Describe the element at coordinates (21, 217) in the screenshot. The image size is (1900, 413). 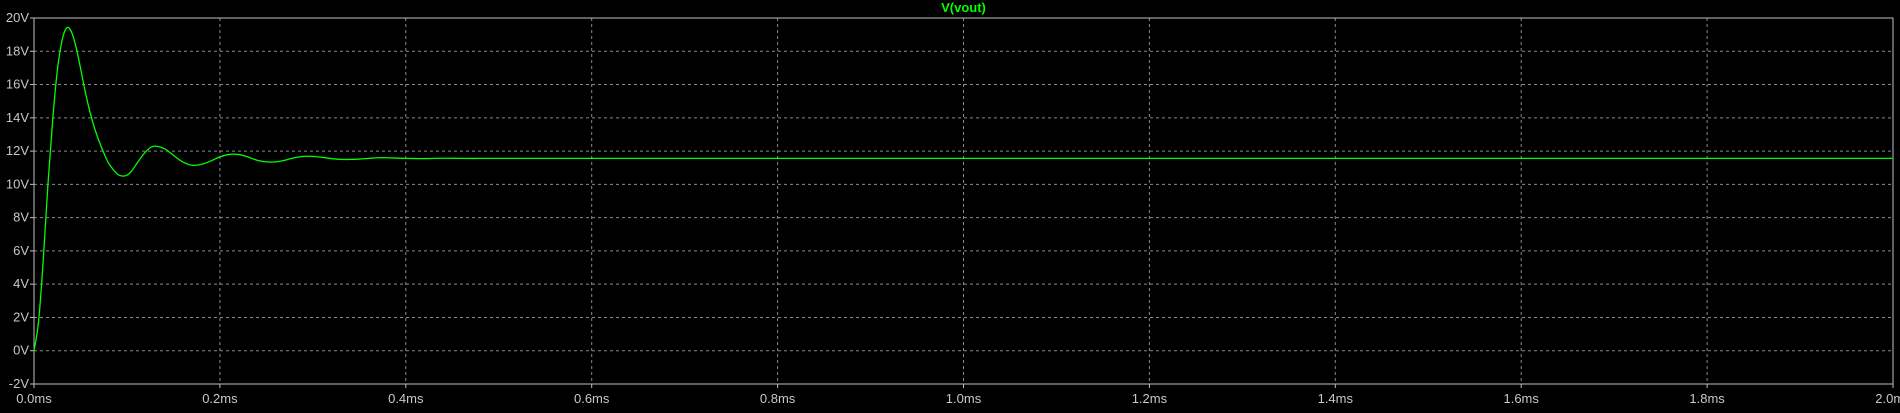
I see `y-tick-label: 8V` at that location.